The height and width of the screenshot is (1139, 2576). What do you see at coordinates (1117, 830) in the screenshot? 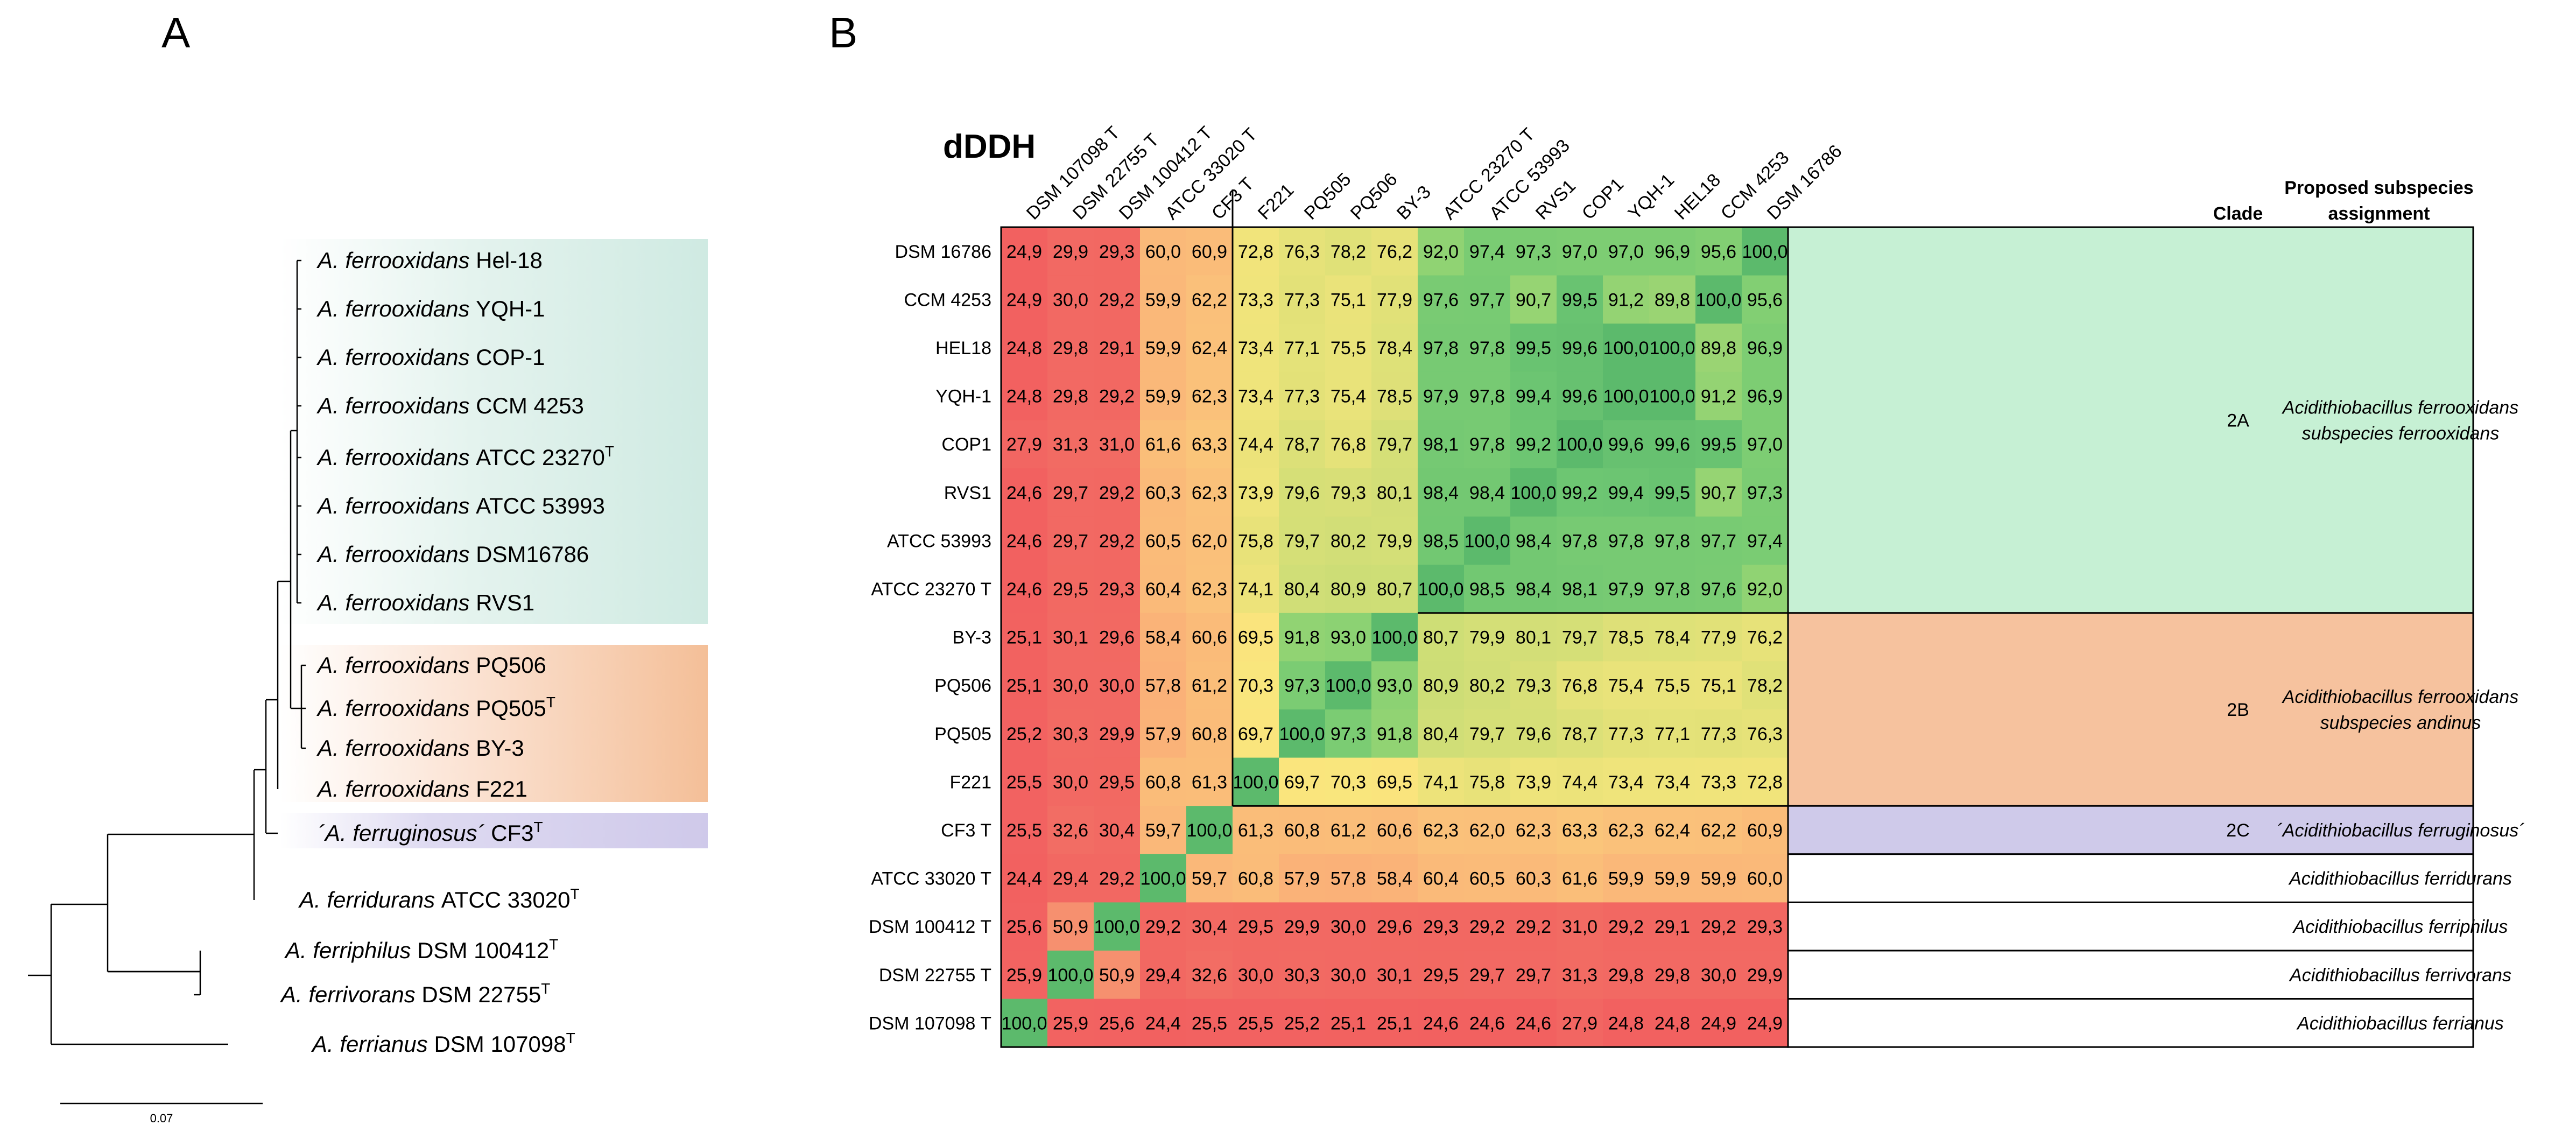
I see `heatmap-cell-value: 30,4` at bounding box center [1117, 830].